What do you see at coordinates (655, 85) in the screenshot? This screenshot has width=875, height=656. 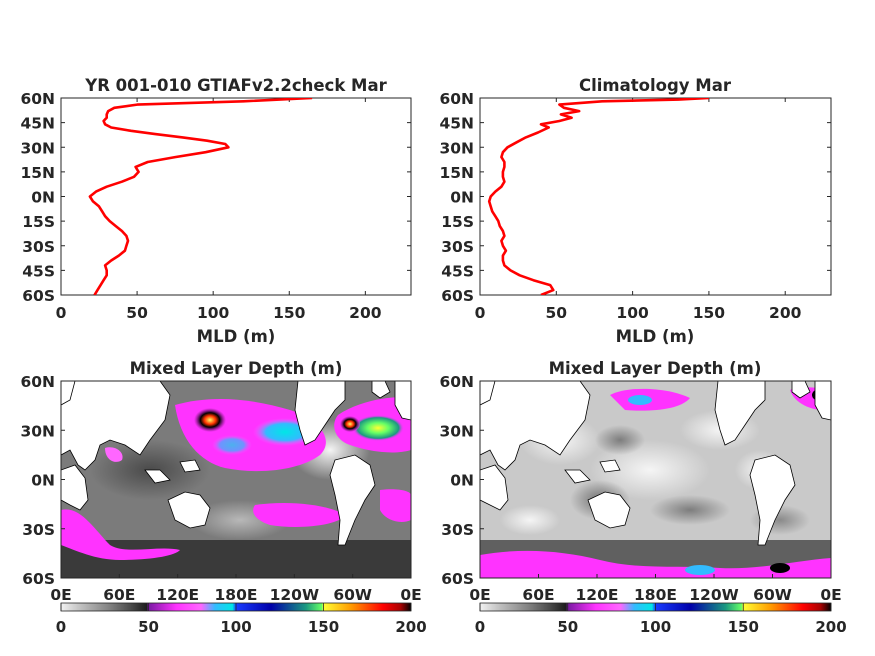 I see `chart-title: Climatology Mar` at bounding box center [655, 85].